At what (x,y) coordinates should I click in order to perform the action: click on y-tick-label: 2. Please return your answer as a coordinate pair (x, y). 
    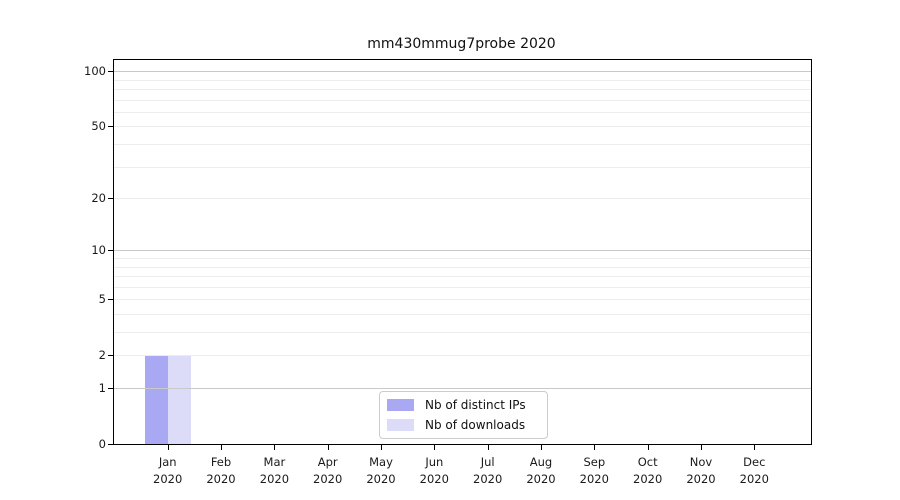
    Looking at the image, I should click on (102, 355).